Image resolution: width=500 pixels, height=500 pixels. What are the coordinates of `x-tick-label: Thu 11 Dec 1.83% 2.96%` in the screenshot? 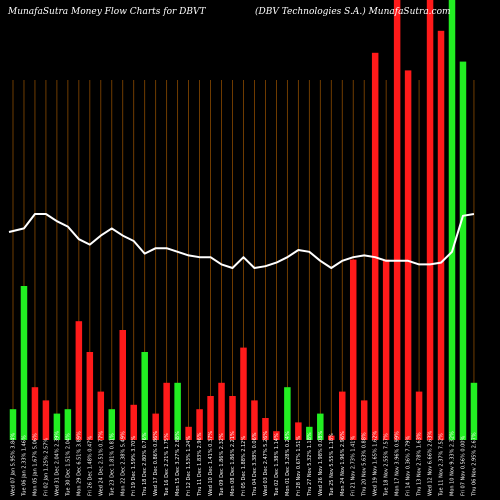 It's located at (200, 464).